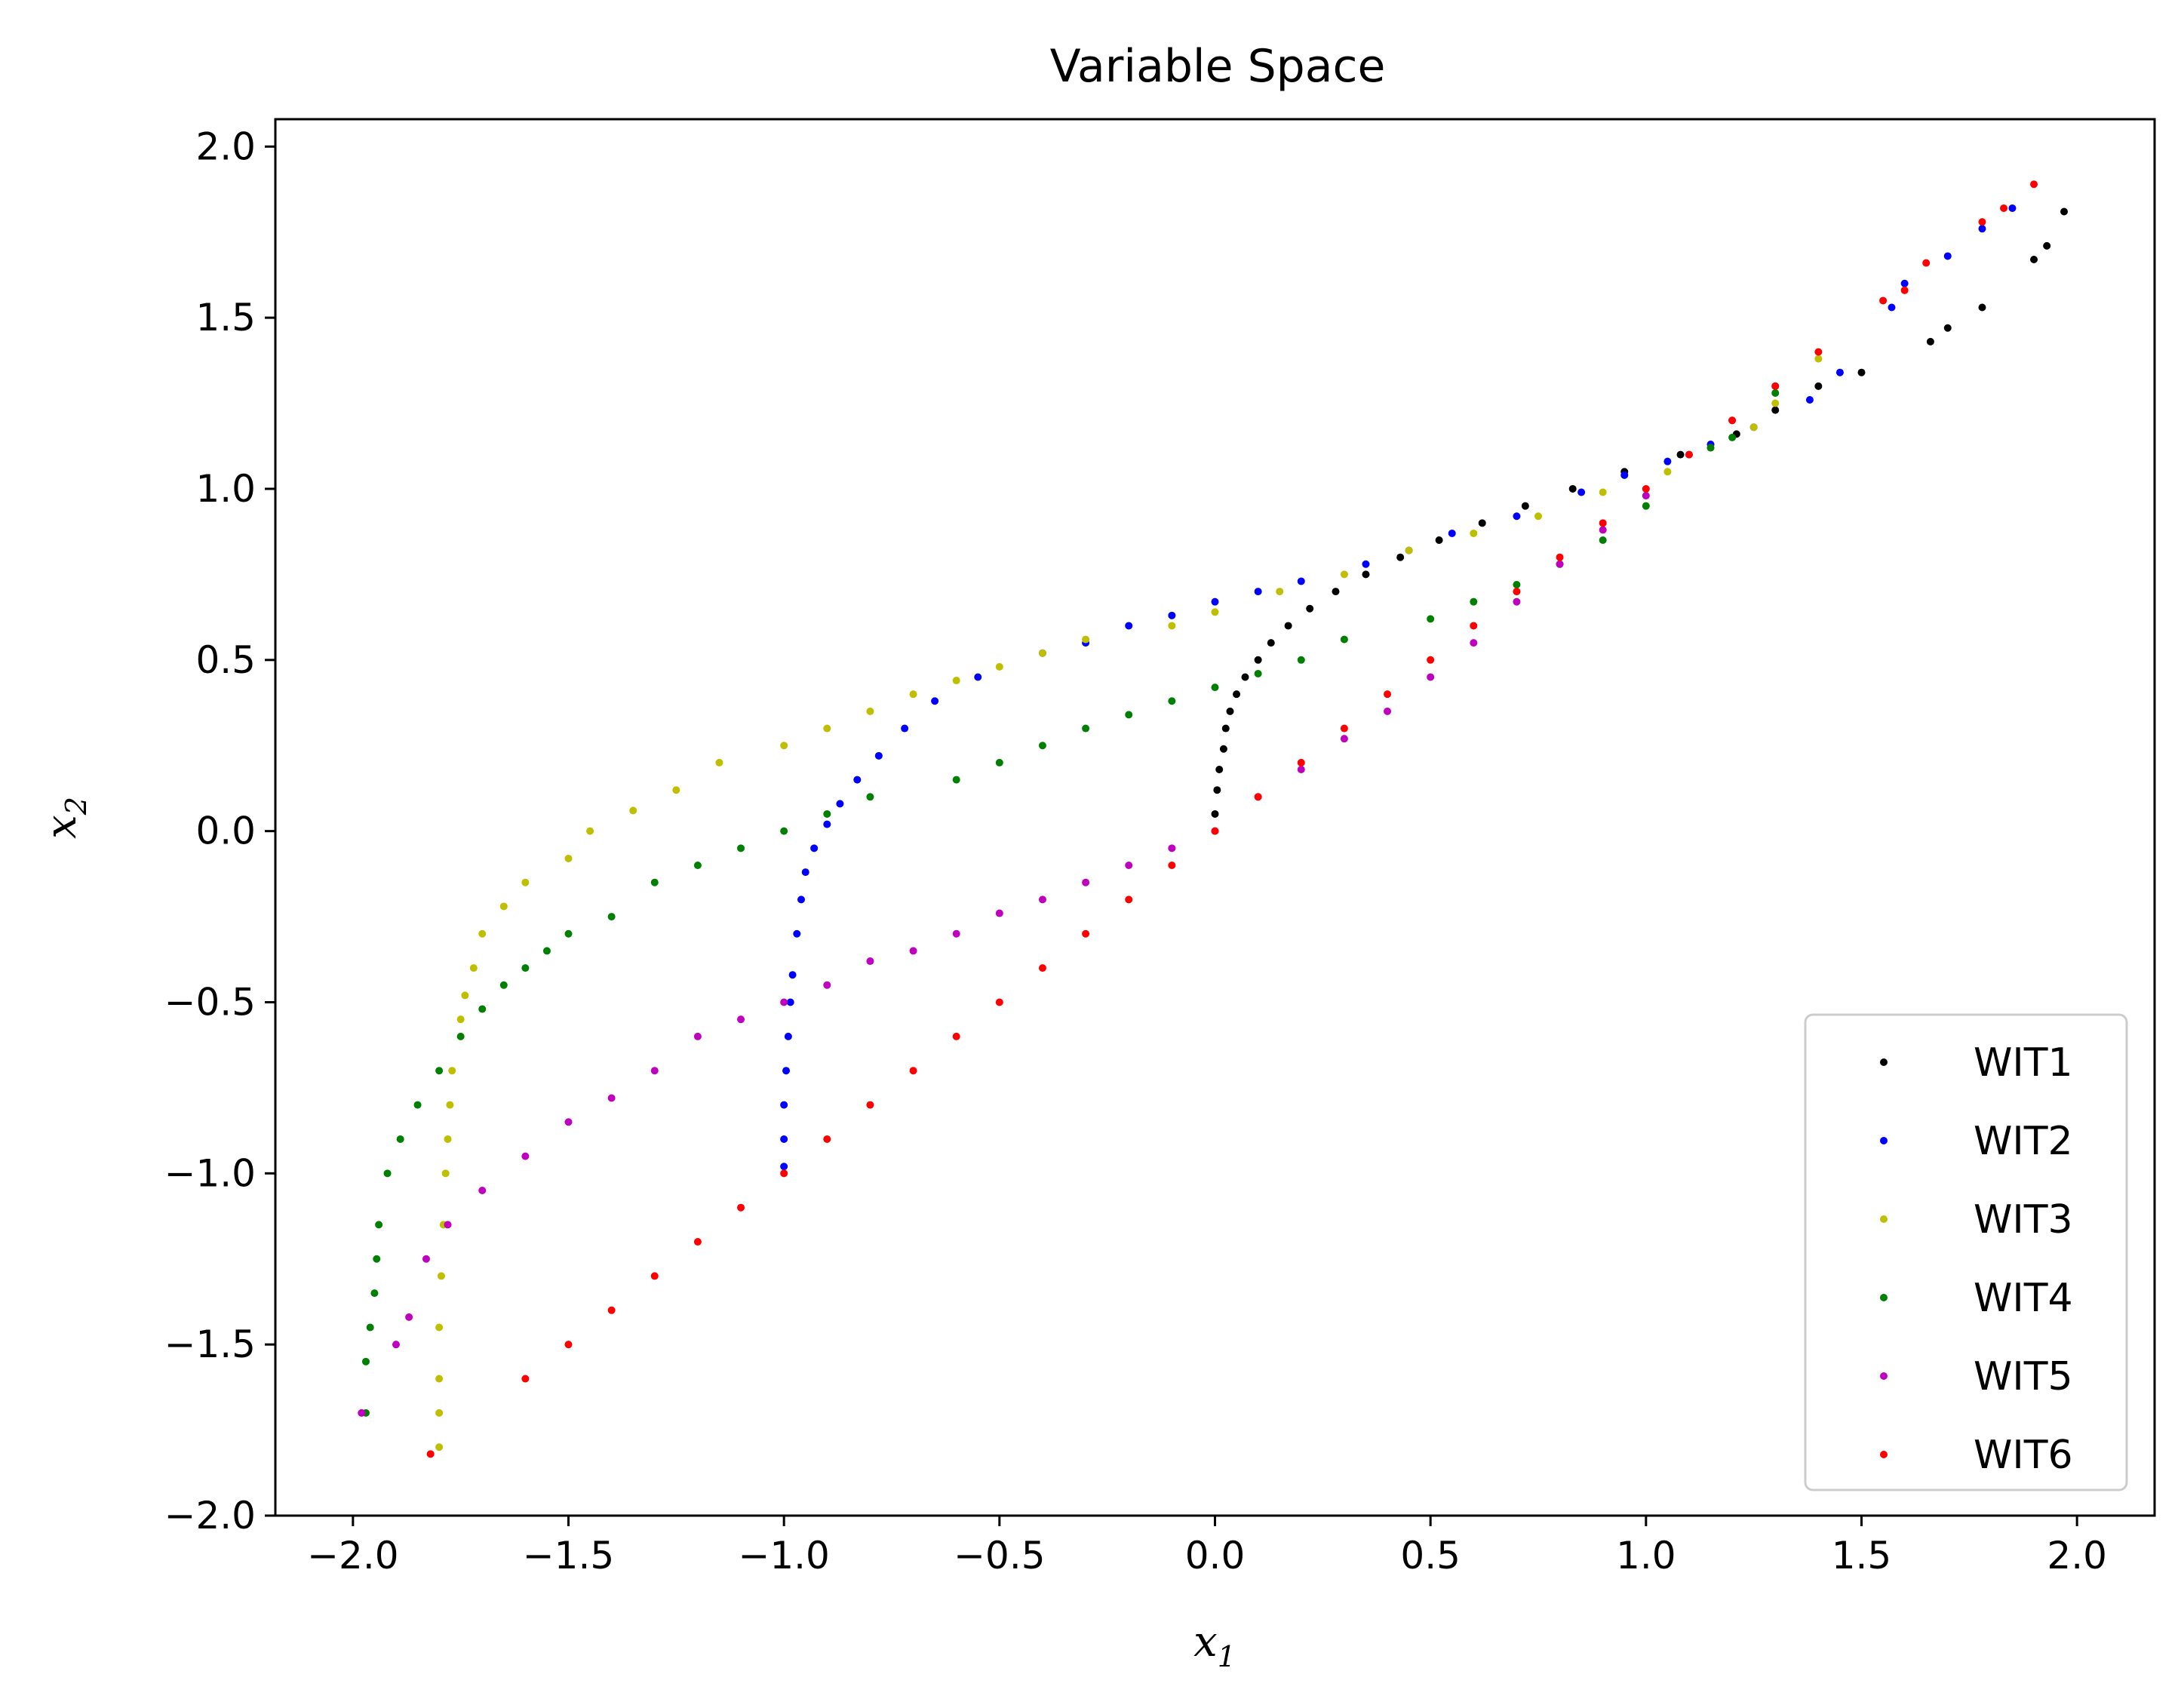 The width and height of the screenshot is (2181, 1708). Describe the element at coordinates (1205, 1642) in the screenshot. I see `x-axis-label-base: x` at that location.